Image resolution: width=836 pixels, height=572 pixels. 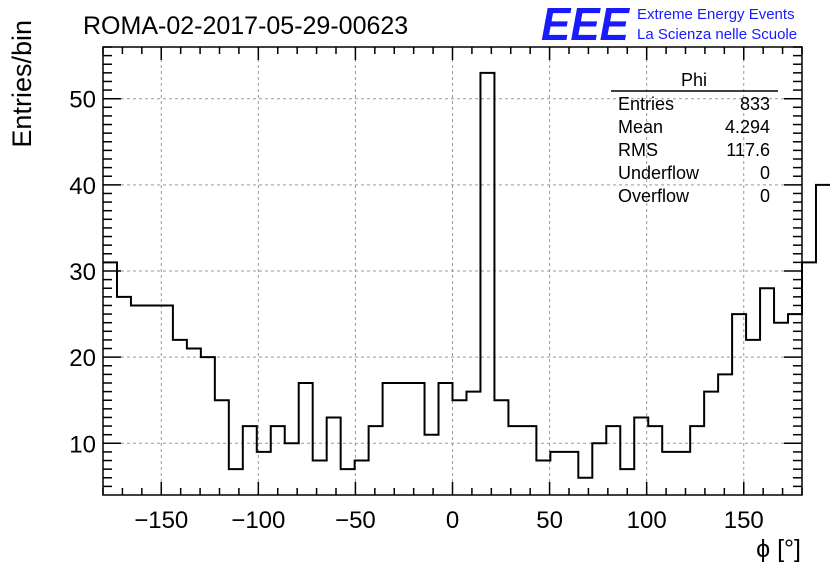 I want to click on stats-row-value: 4.294, so click(x=747, y=127).